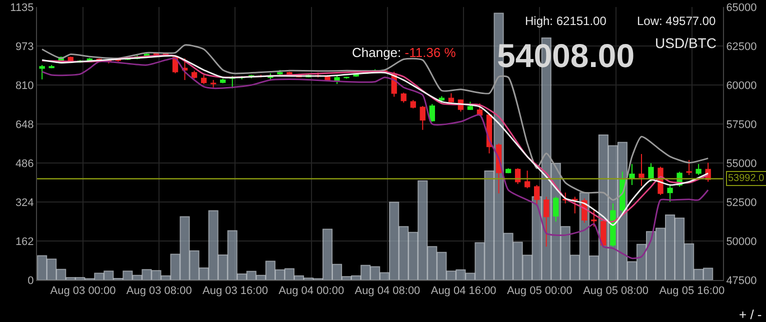 This screenshot has height=322, width=766. What do you see at coordinates (746, 178) in the screenshot?
I see `ref-line-label: 53992.0` at bounding box center [746, 178].